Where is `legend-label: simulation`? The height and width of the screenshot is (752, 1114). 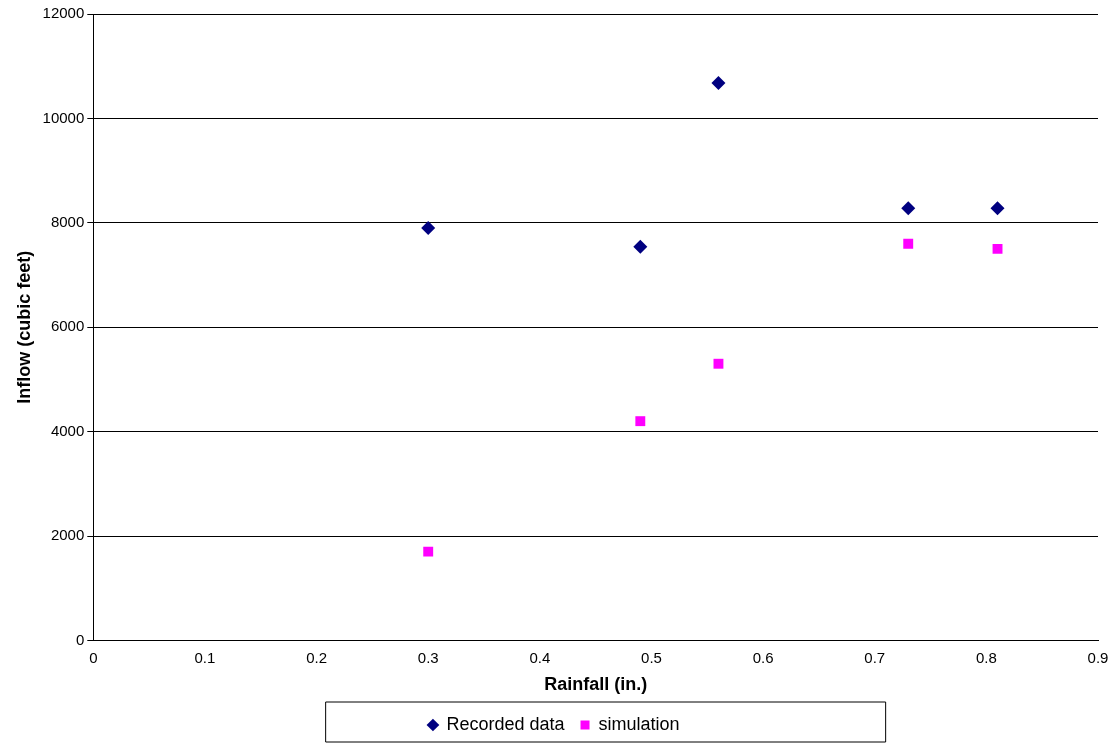
legend-label: simulation is located at coordinates (639, 723).